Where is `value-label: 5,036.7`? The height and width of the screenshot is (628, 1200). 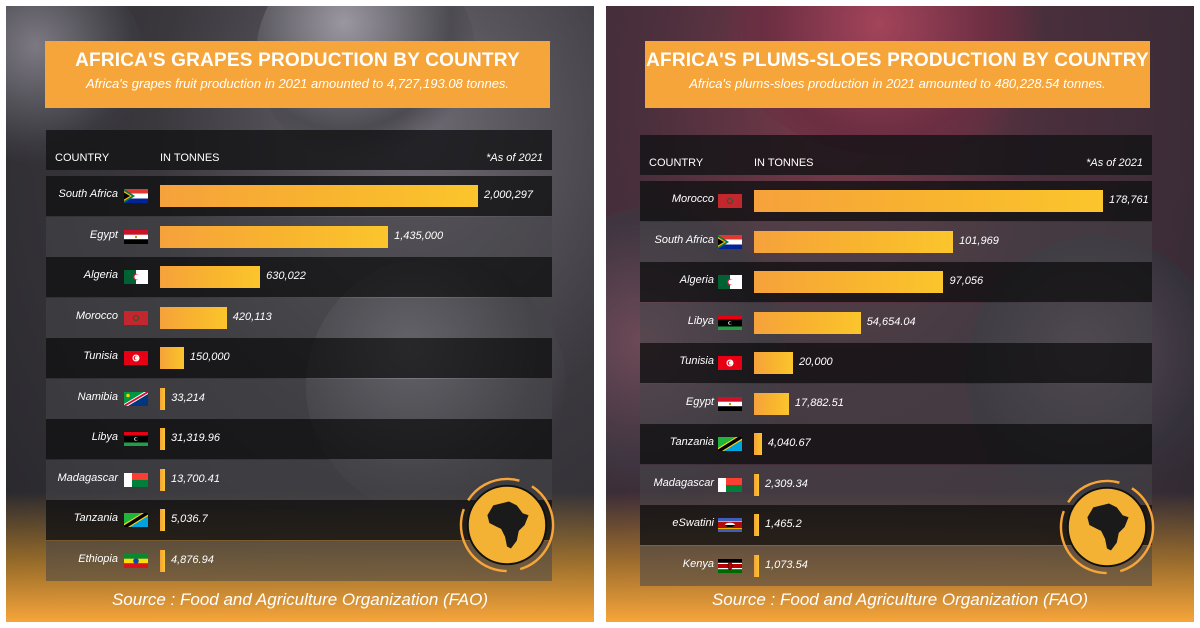
value-label: 5,036.7 is located at coordinates (189, 519).